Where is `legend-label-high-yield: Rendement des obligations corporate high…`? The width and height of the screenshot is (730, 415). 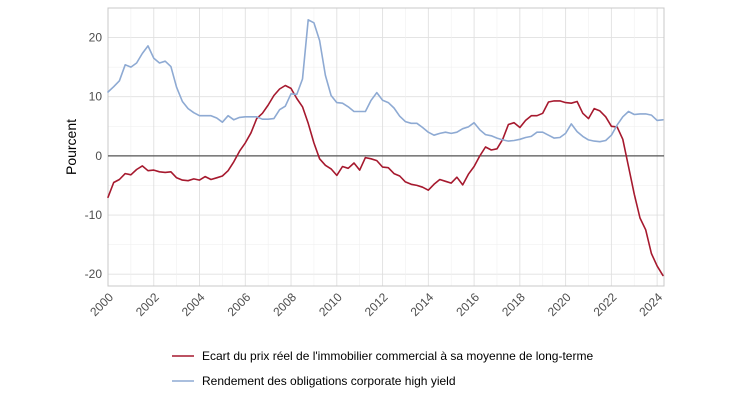 legend-label-high-yield: Rendement des obligations corporate high… is located at coordinates (329, 381).